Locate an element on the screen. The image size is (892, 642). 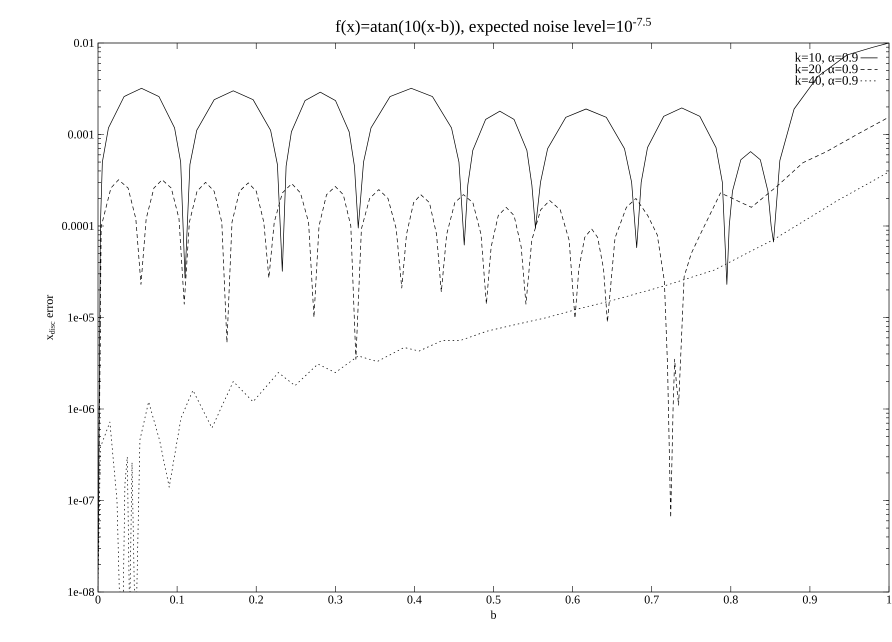
y-tick-label: 0.001 is located at coordinates (81, 134).